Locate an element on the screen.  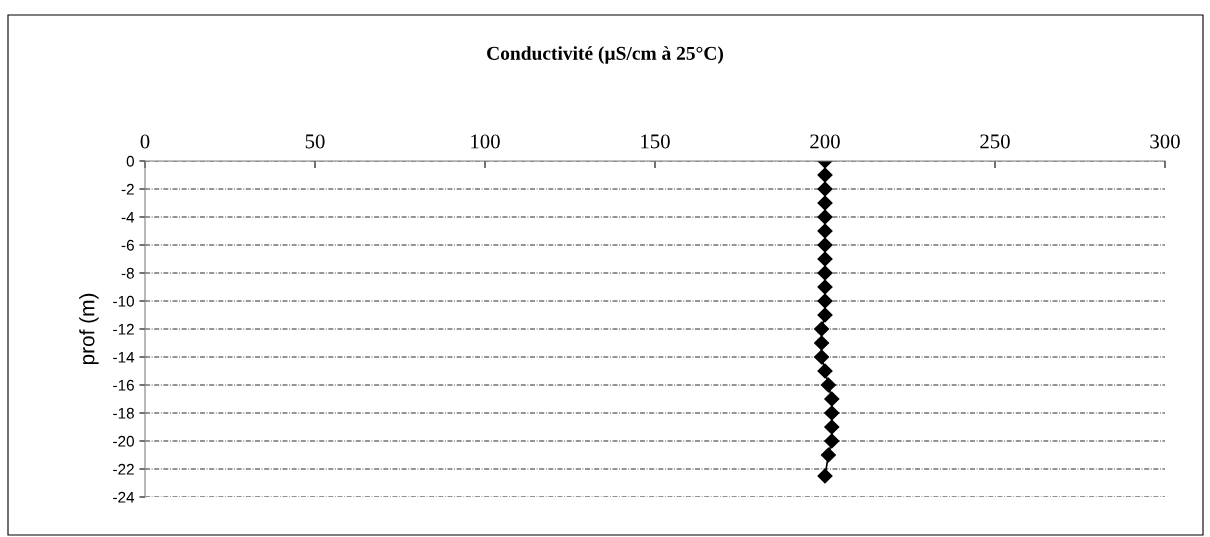
y-tick-label: -8 is located at coordinates (127, 273).